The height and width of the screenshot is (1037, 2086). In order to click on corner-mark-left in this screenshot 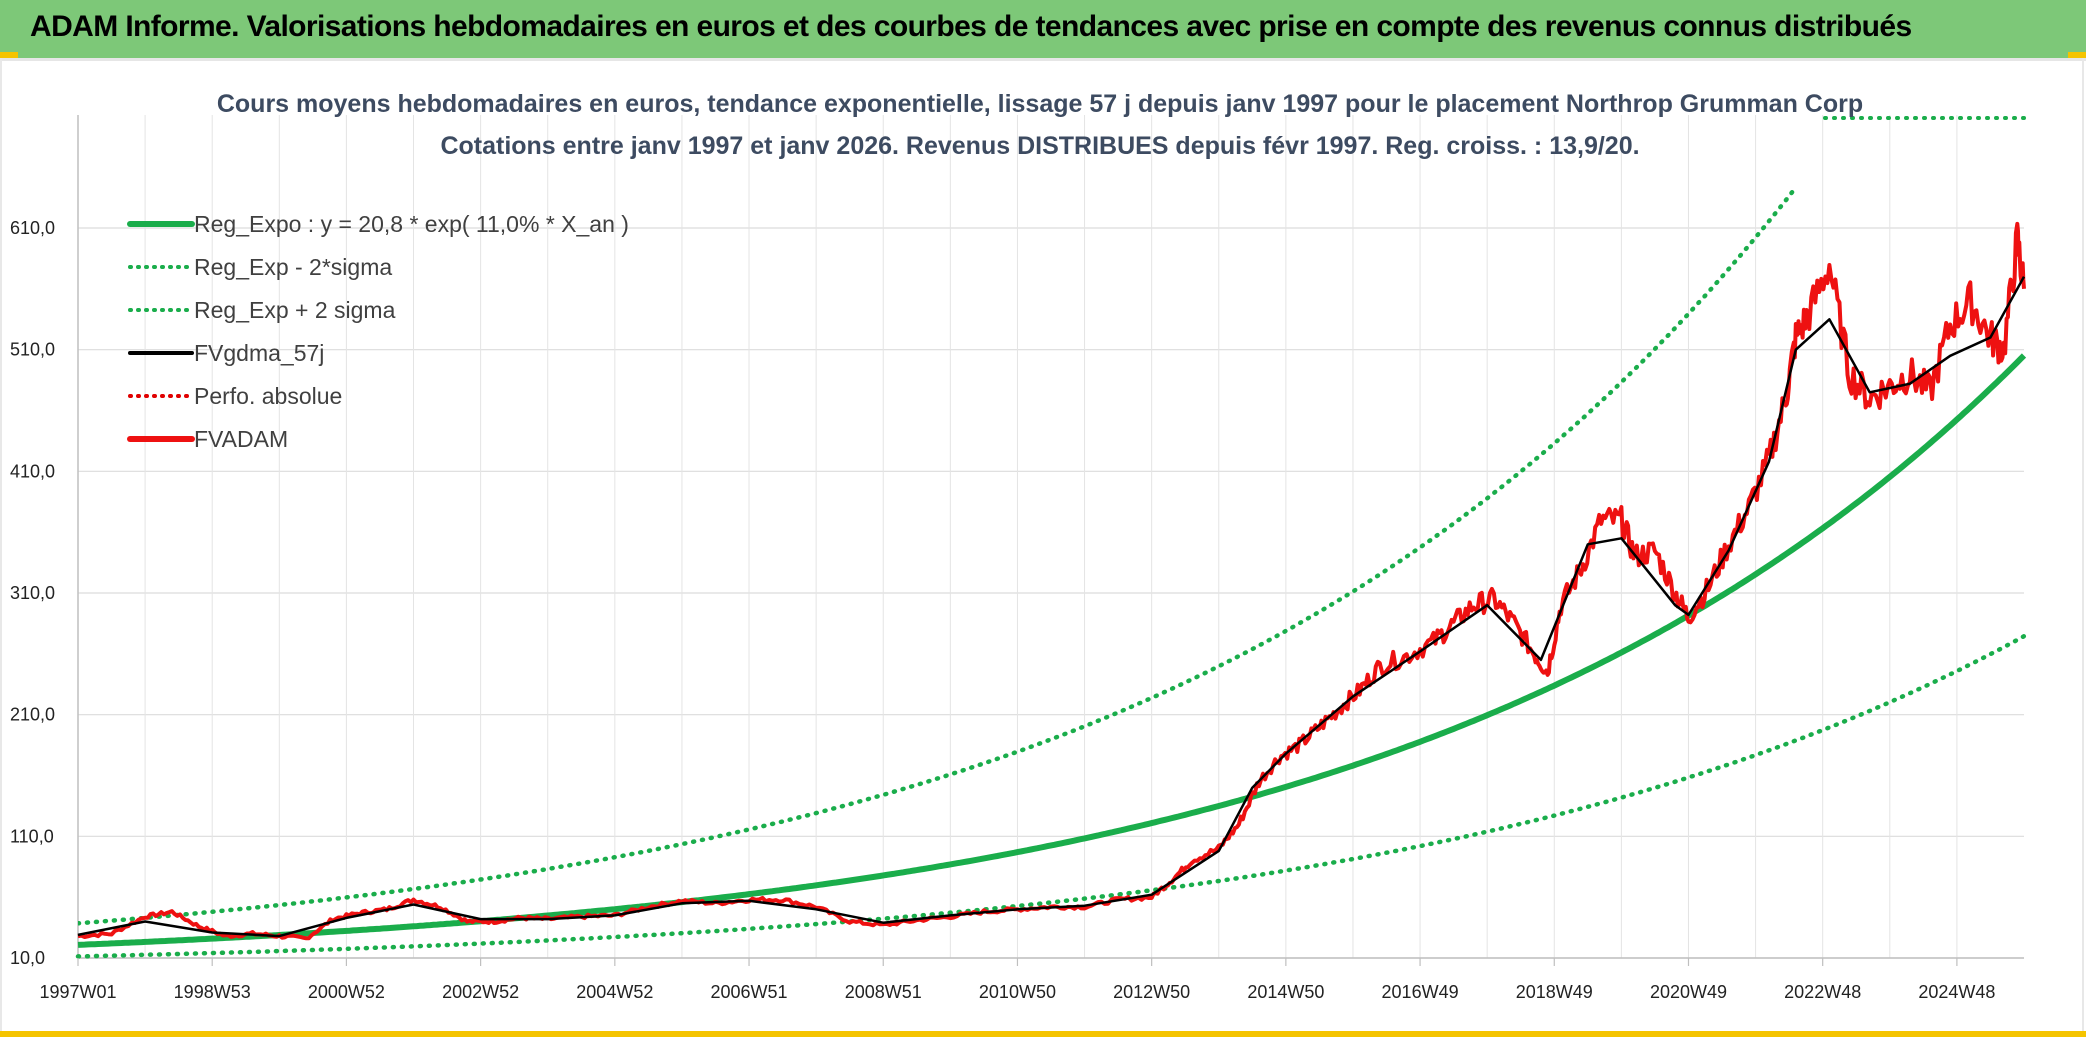, I will do `click(9, 55)`.